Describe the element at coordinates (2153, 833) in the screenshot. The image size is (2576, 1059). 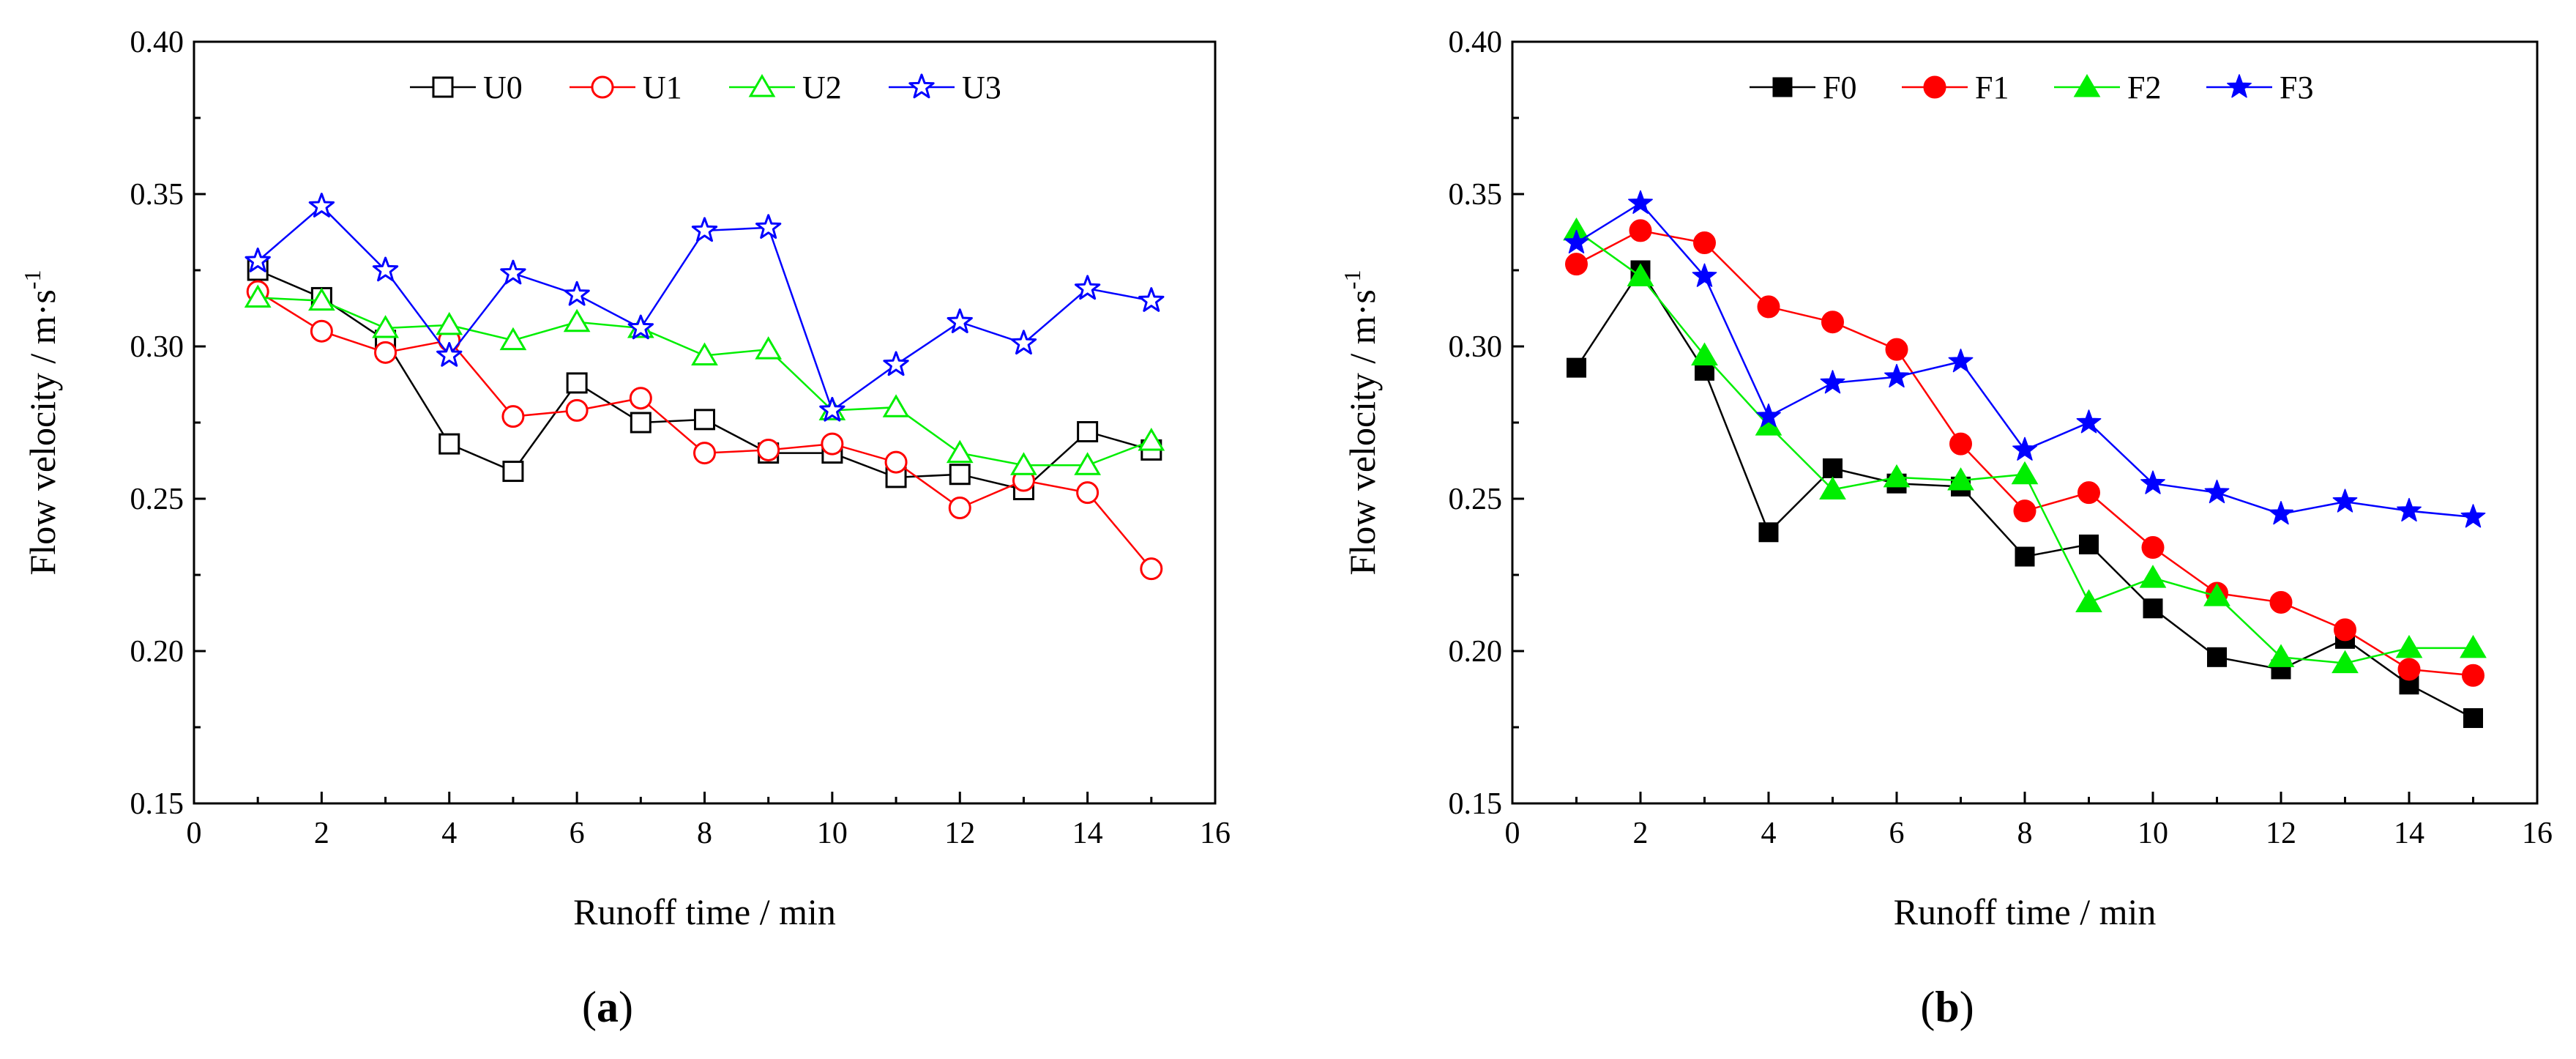
I see `x-tick-label: 10` at that location.